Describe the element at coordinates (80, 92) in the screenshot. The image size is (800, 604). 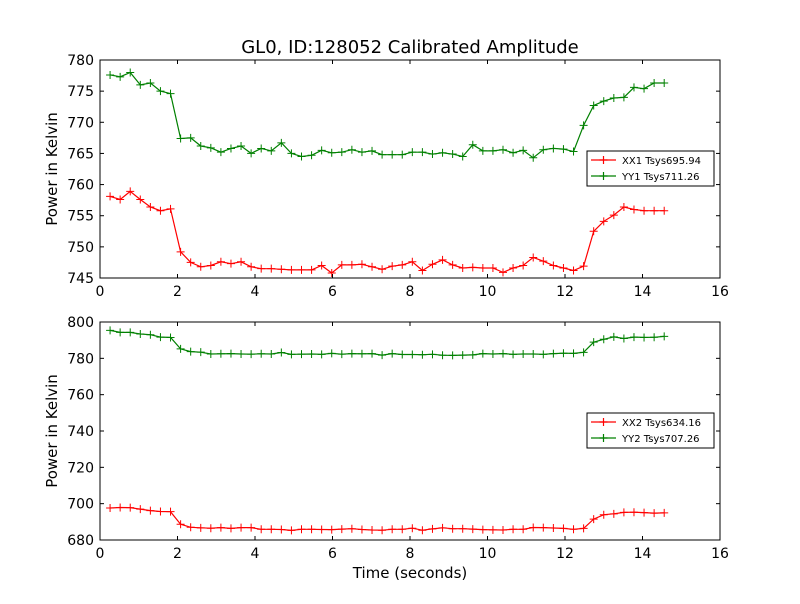
I see `top-y-tick-label: 775` at that location.